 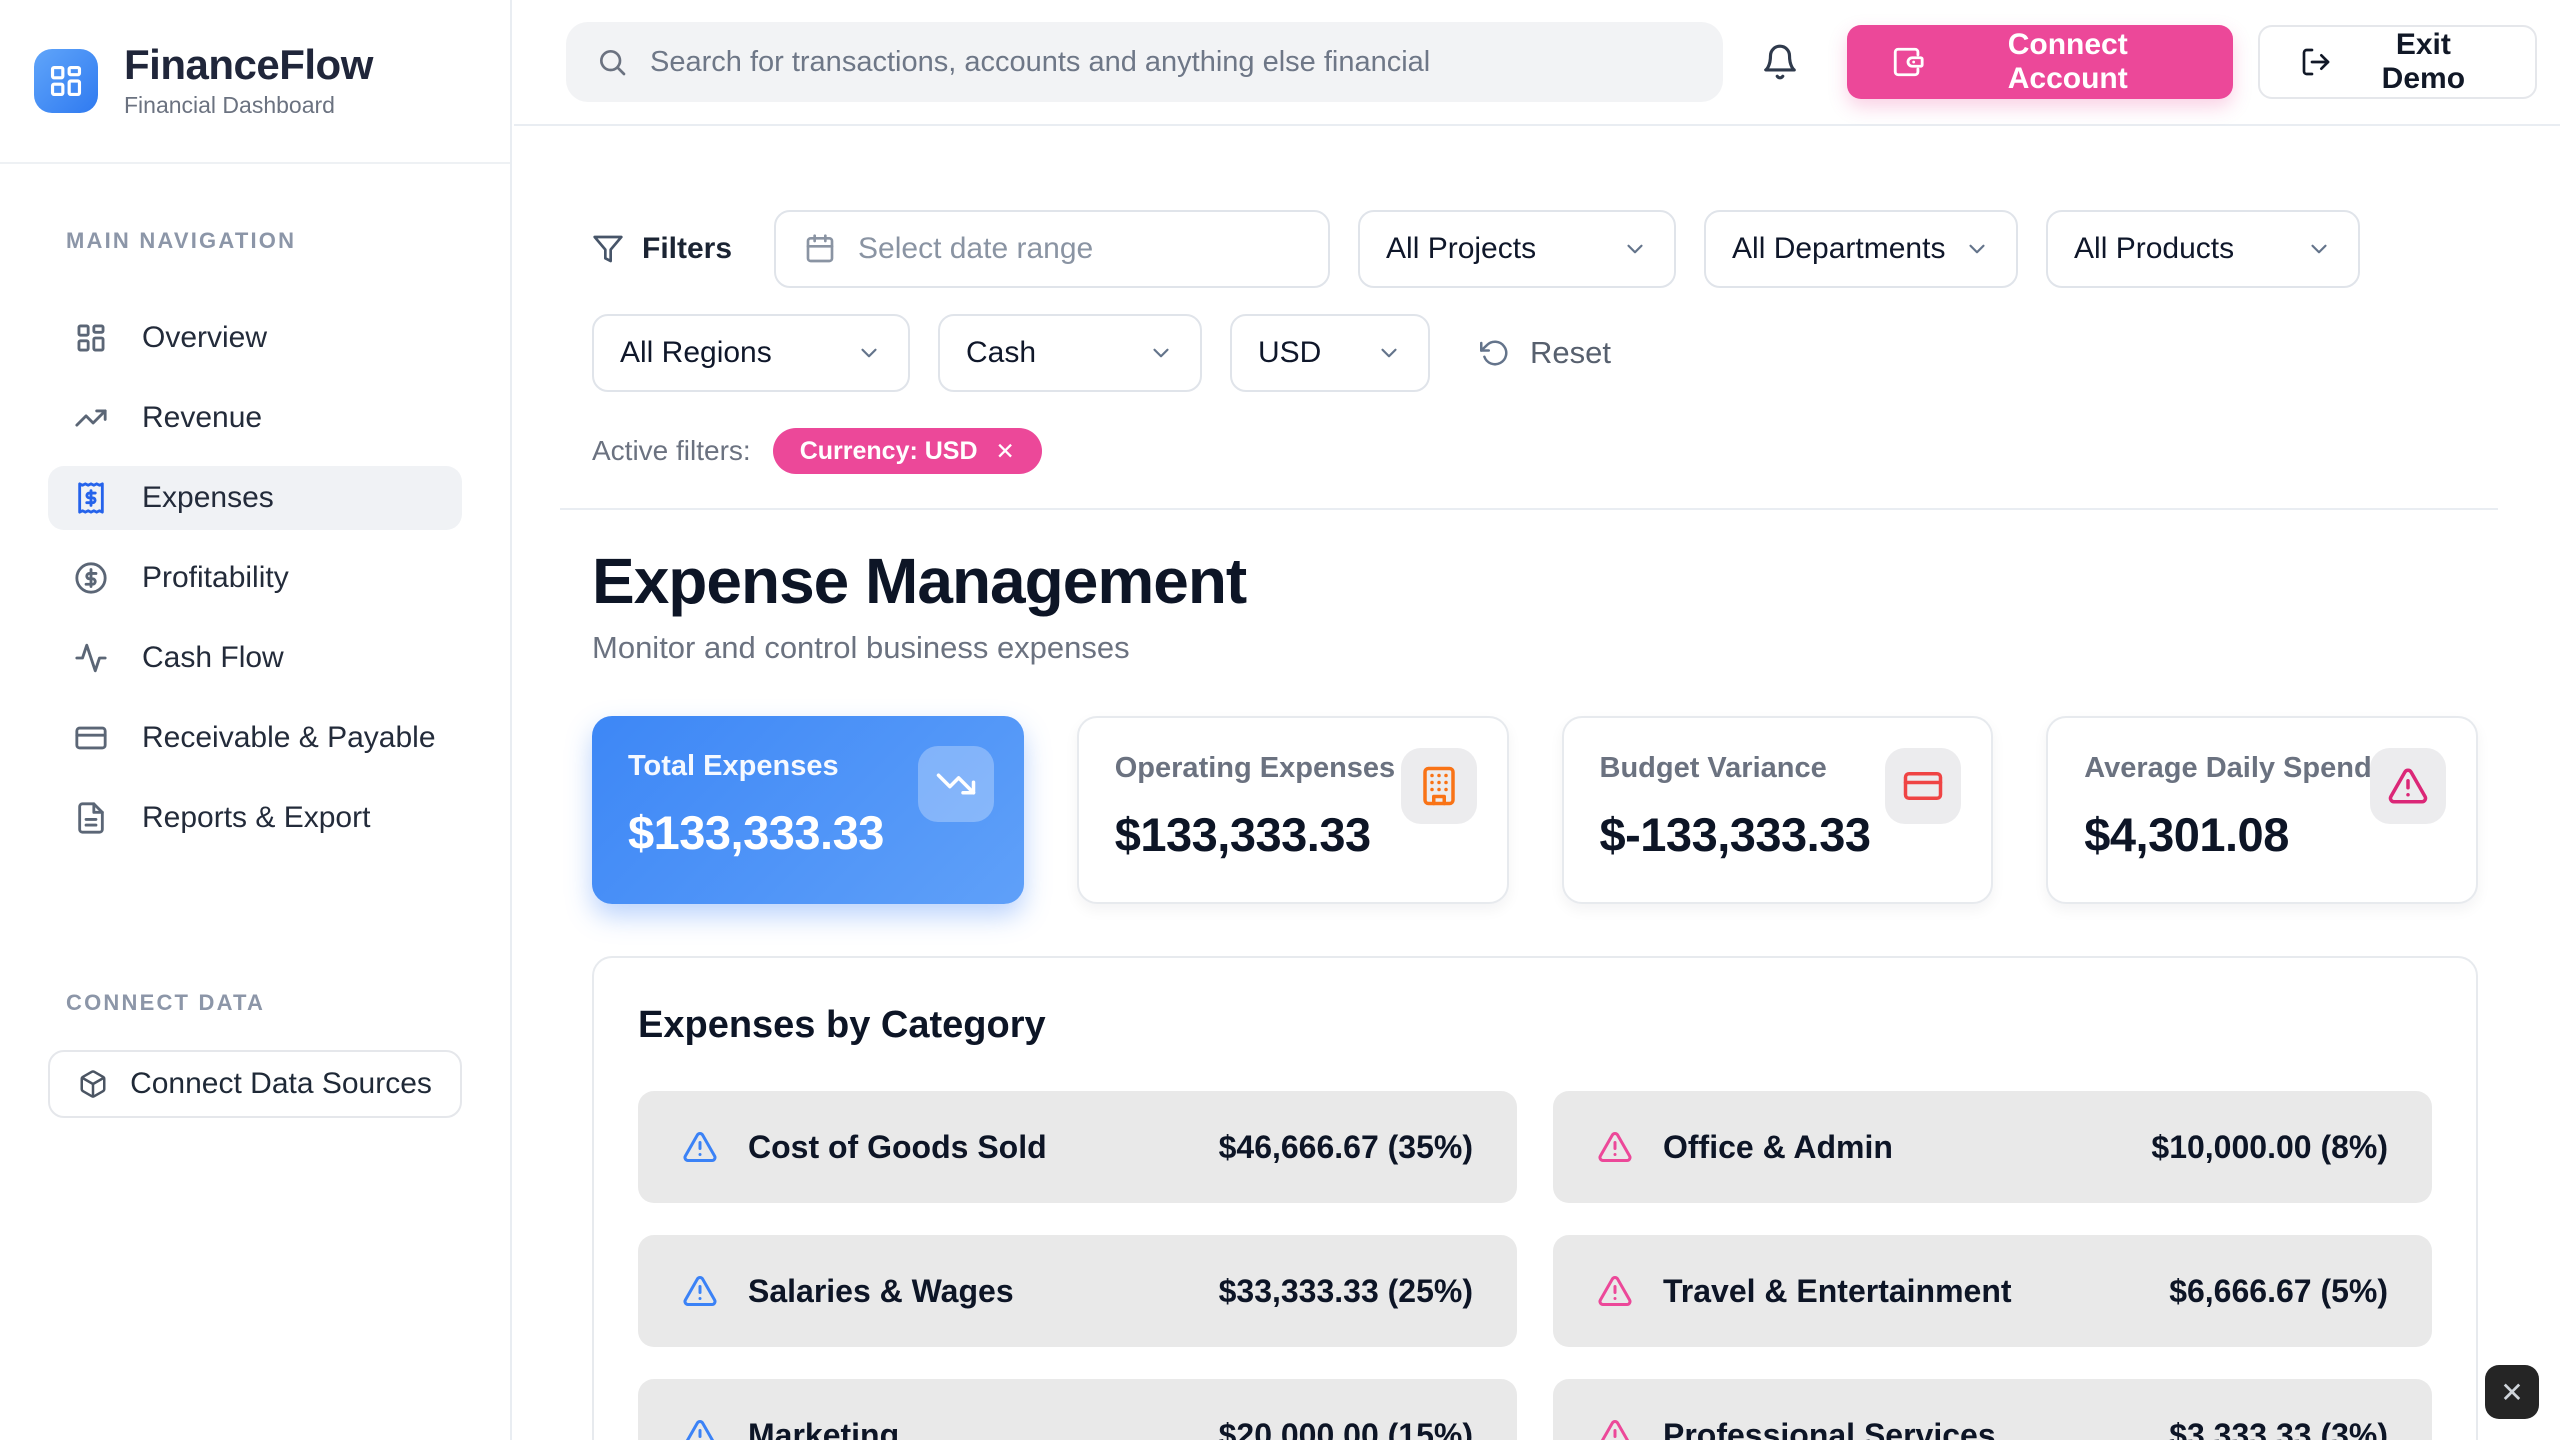 What do you see at coordinates (820, 249) in the screenshot?
I see `calendar-icon` at bounding box center [820, 249].